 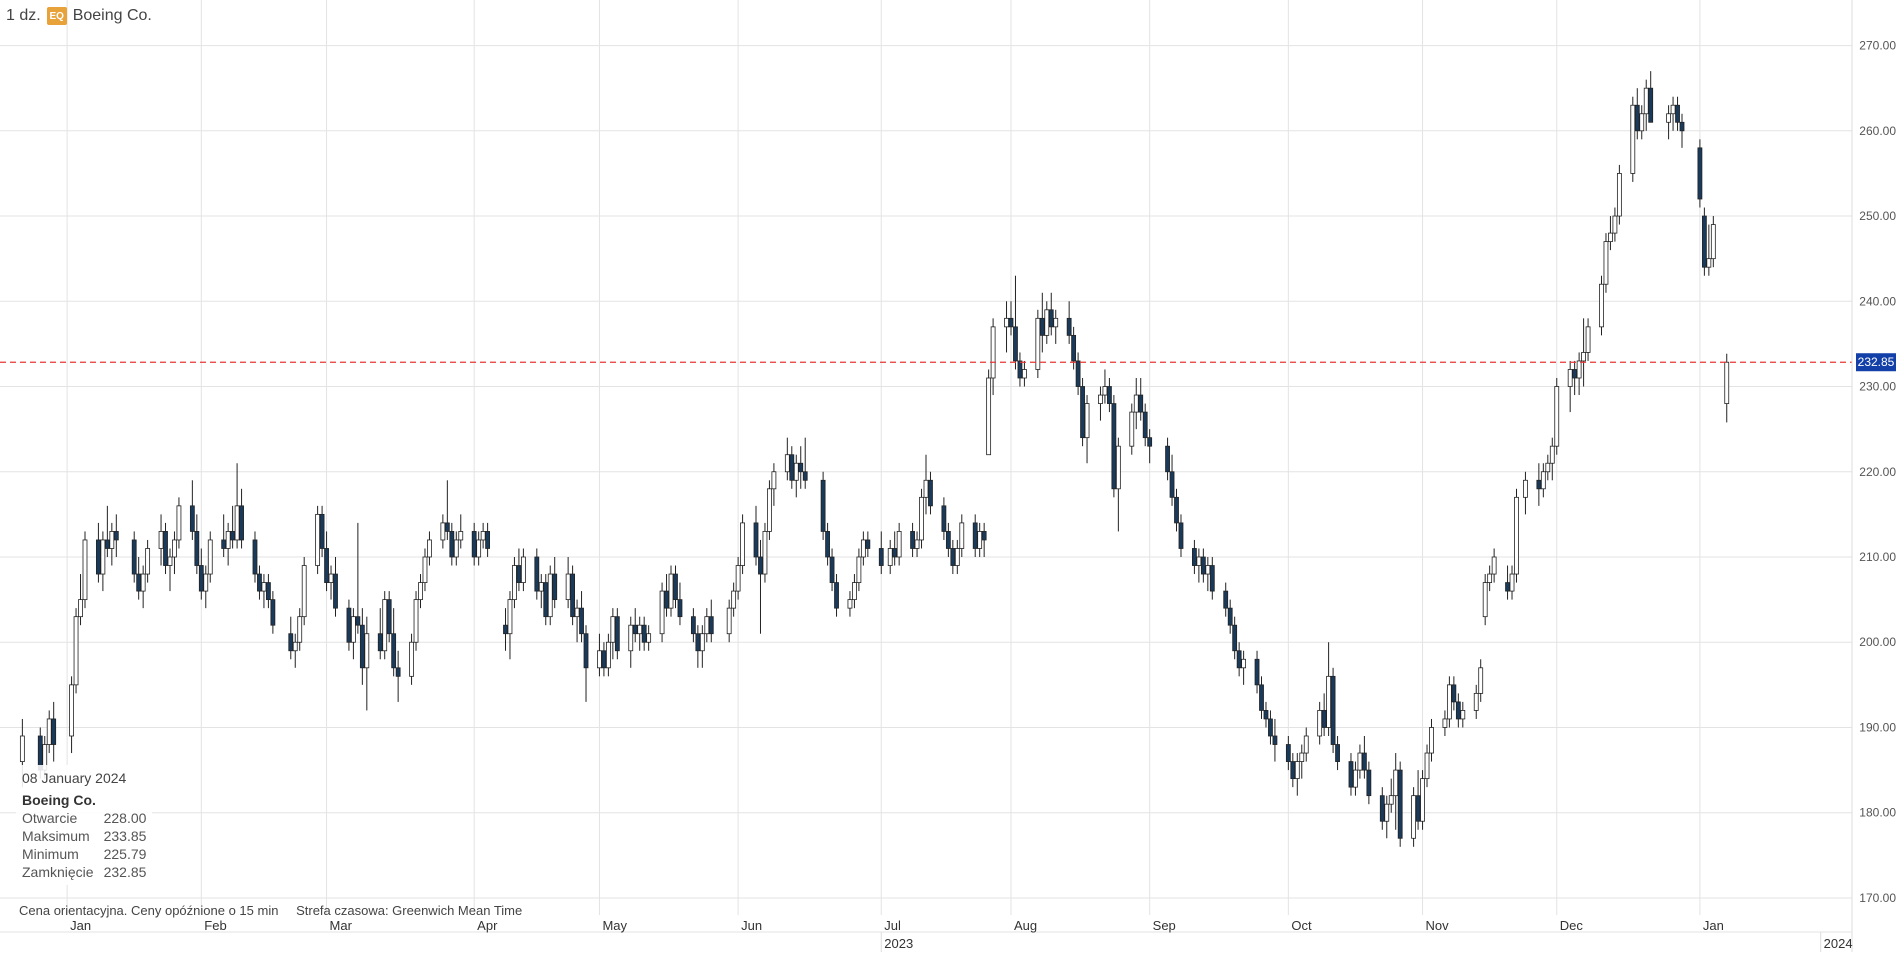 I want to click on month-label: Sep, so click(x=1164, y=925).